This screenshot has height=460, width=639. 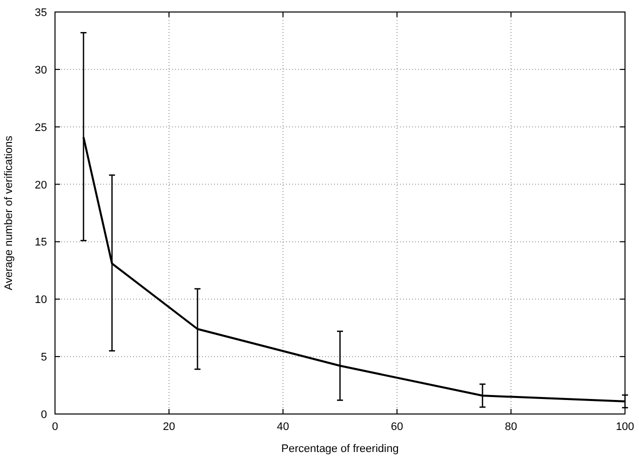 I want to click on y-tick-label: 0, so click(x=43, y=415).